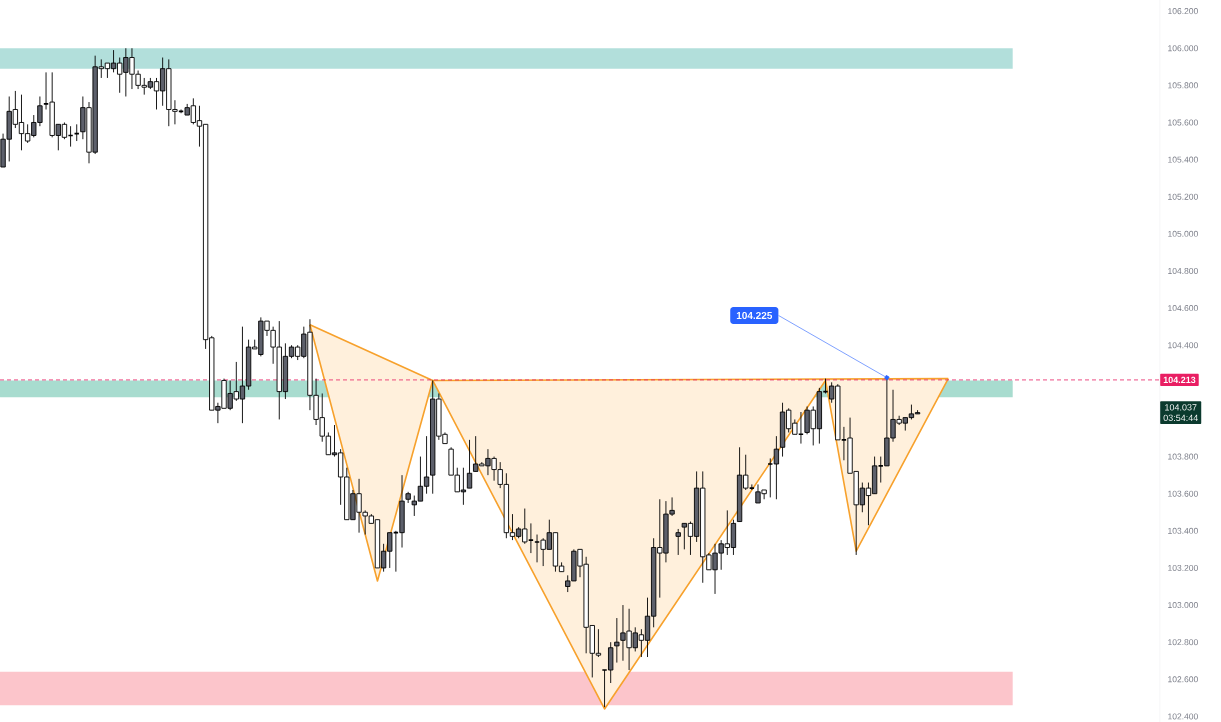  Describe the element at coordinates (1183, 605) in the screenshot. I see `y-tick-label: 103.000` at that location.